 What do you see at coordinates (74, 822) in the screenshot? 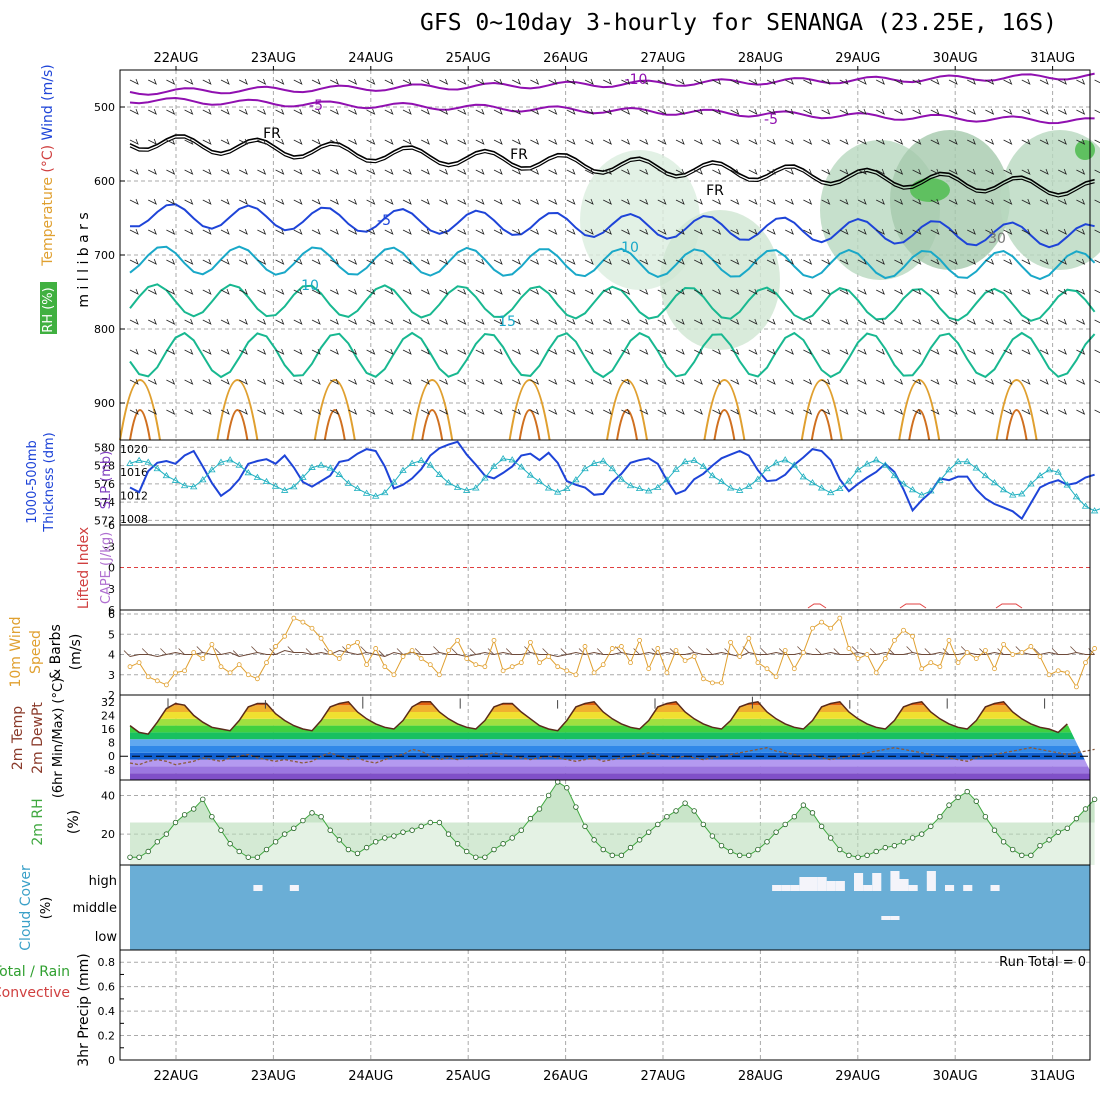
I see `axis-title-part: (%)` at bounding box center [74, 822].